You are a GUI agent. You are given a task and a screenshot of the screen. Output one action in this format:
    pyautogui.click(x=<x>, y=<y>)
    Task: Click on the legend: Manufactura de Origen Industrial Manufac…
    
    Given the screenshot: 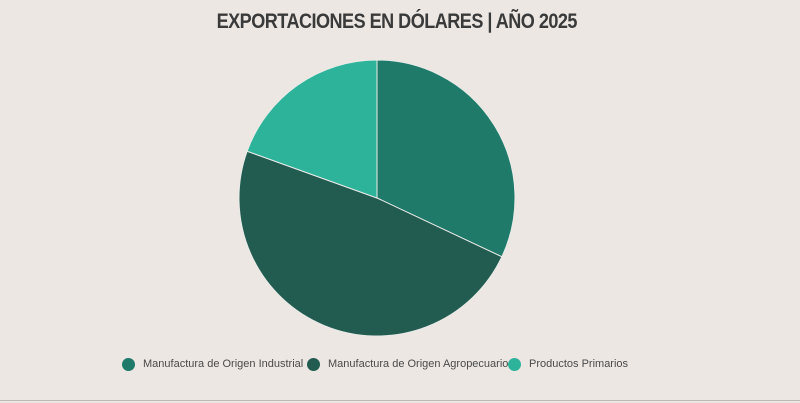 What is the action you would take?
    pyautogui.click(x=400, y=364)
    